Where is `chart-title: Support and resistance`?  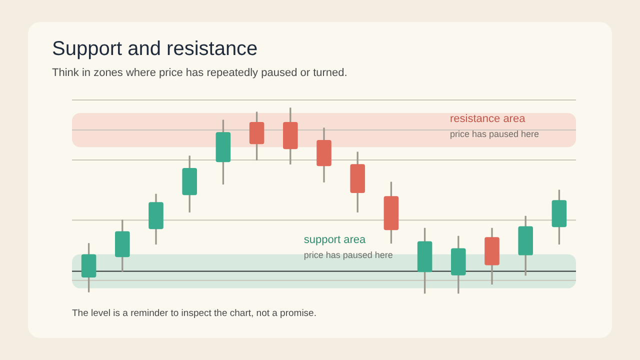
chart-title: Support and resistance is located at coordinates (155, 49).